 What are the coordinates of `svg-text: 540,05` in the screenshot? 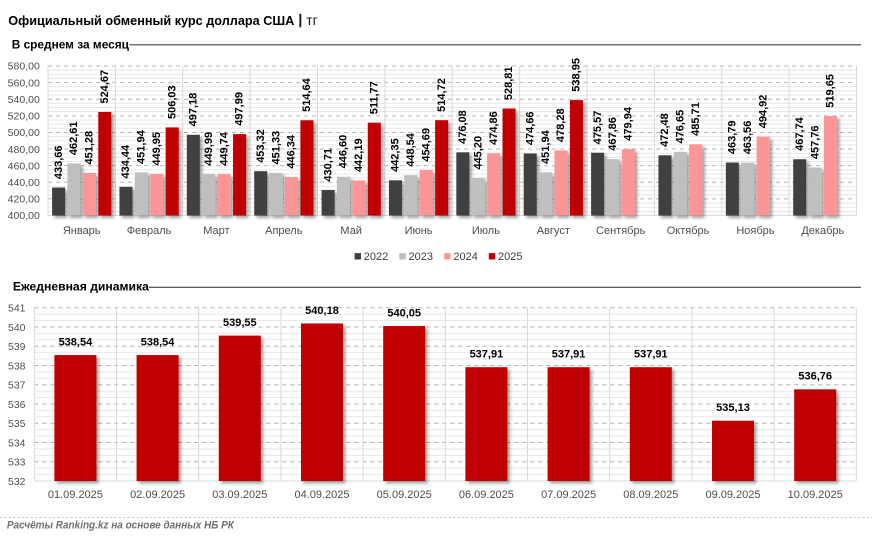 It's located at (404, 313).